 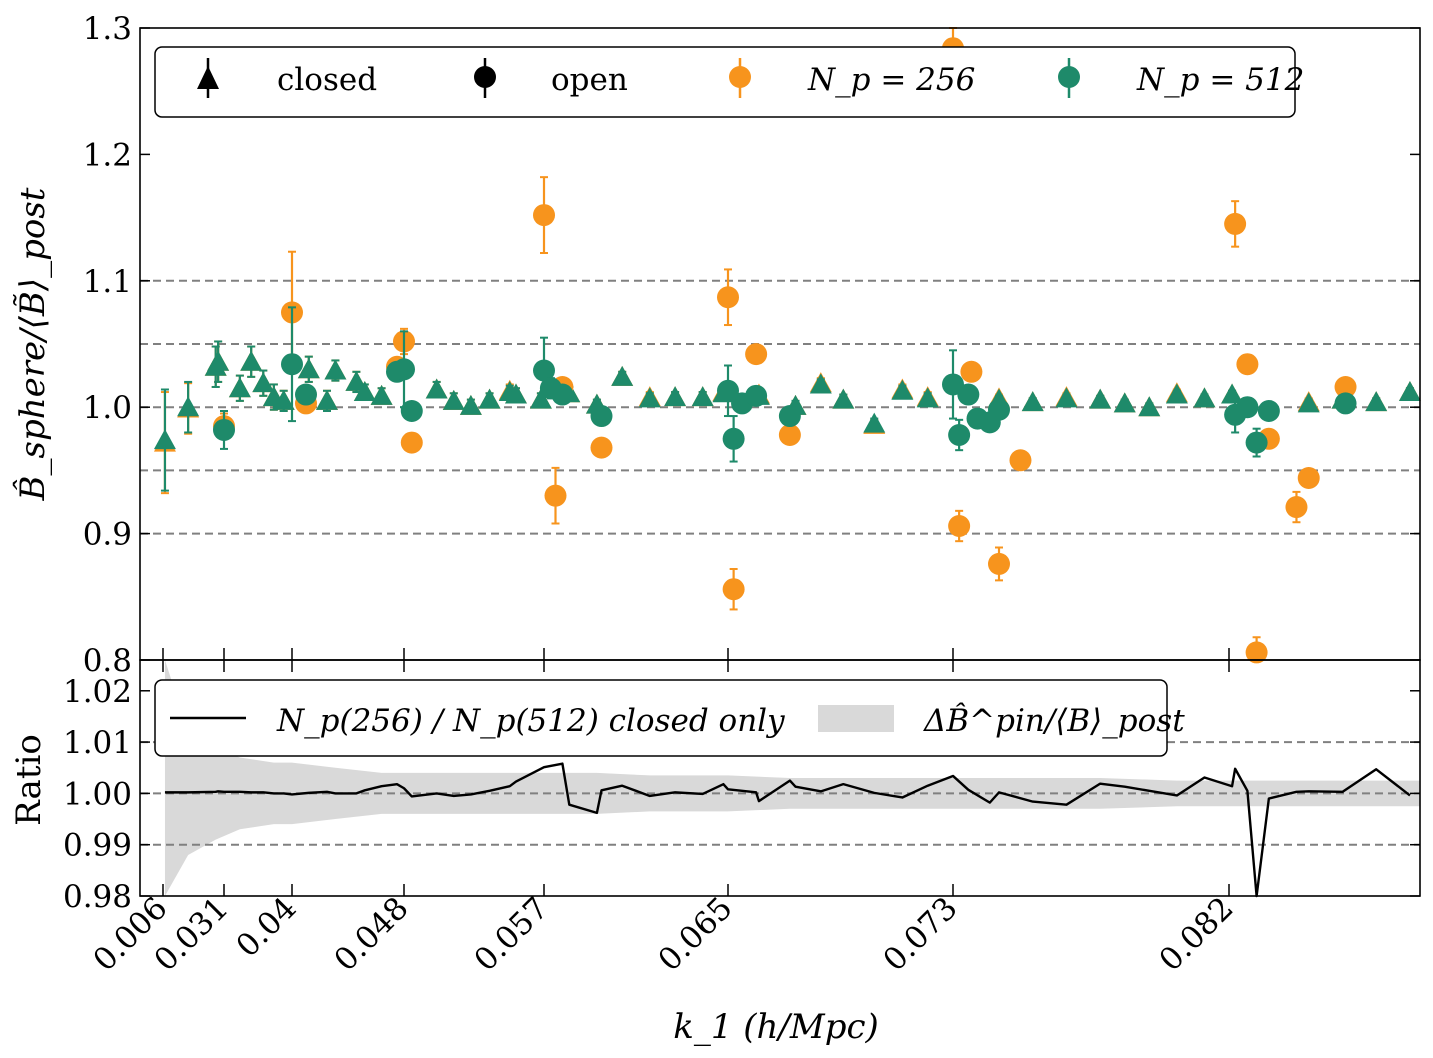 What do you see at coordinates (530, 721) in the screenshot?
I see `legend-ratio-label: N_p(256) / N_p(512) closed only` at bounding box center [530, 721].